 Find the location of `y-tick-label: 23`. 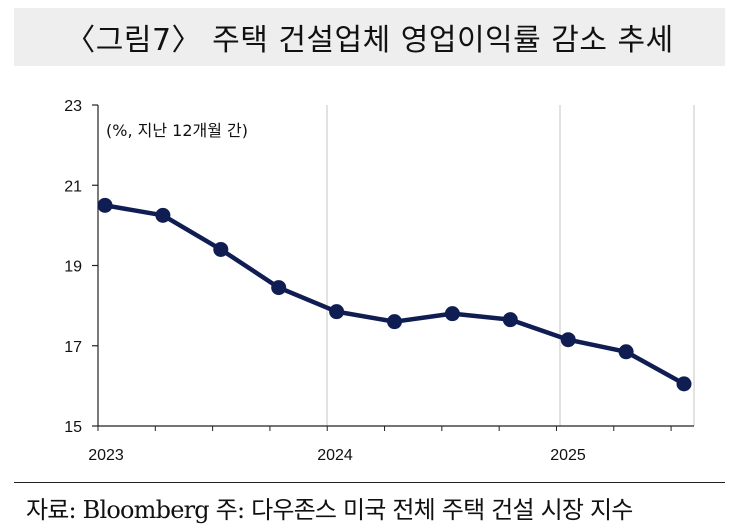

y-tick-label: 23 is located at coordinates (73, 106).